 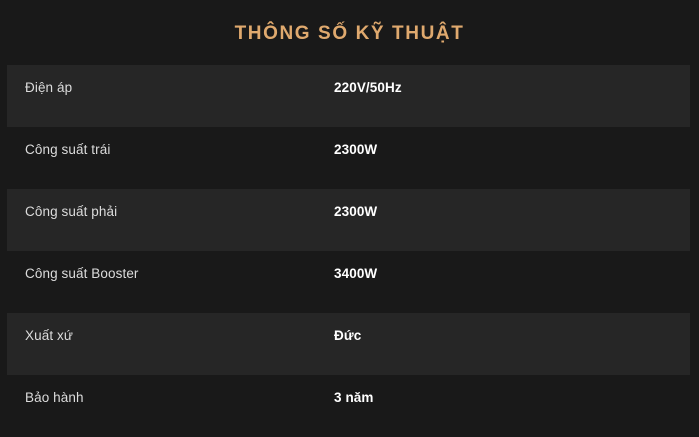 I want to click on table-row: Bảo hành 3 năm, so click(x=349, y=406).